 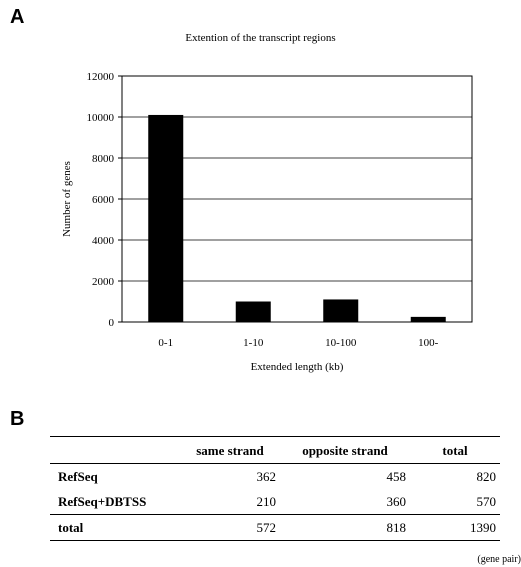 What do you see at coordinates (101, 118) in the screenshot?
I see `y-tick-label: 10000` at bounding box center [101, 118].